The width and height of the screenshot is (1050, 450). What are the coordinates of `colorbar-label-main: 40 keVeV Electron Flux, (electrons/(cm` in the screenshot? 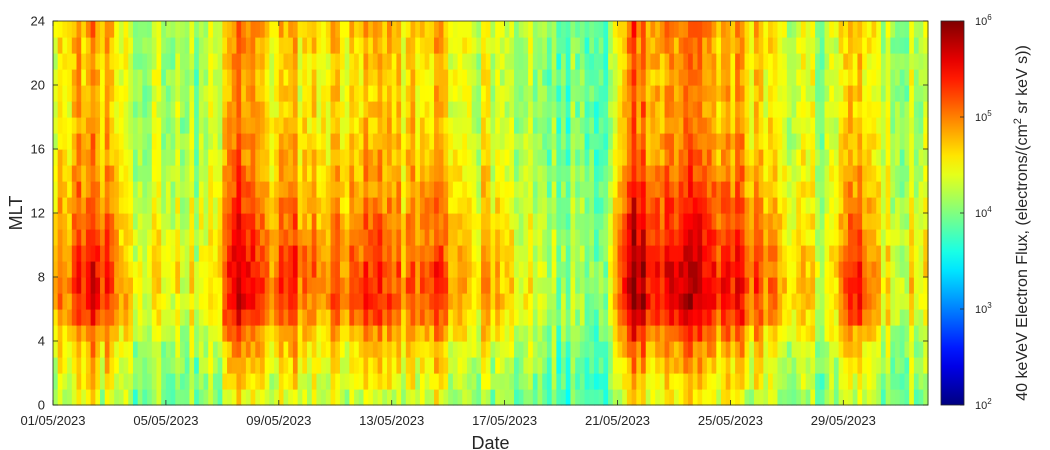 It's located at (1022, 262).